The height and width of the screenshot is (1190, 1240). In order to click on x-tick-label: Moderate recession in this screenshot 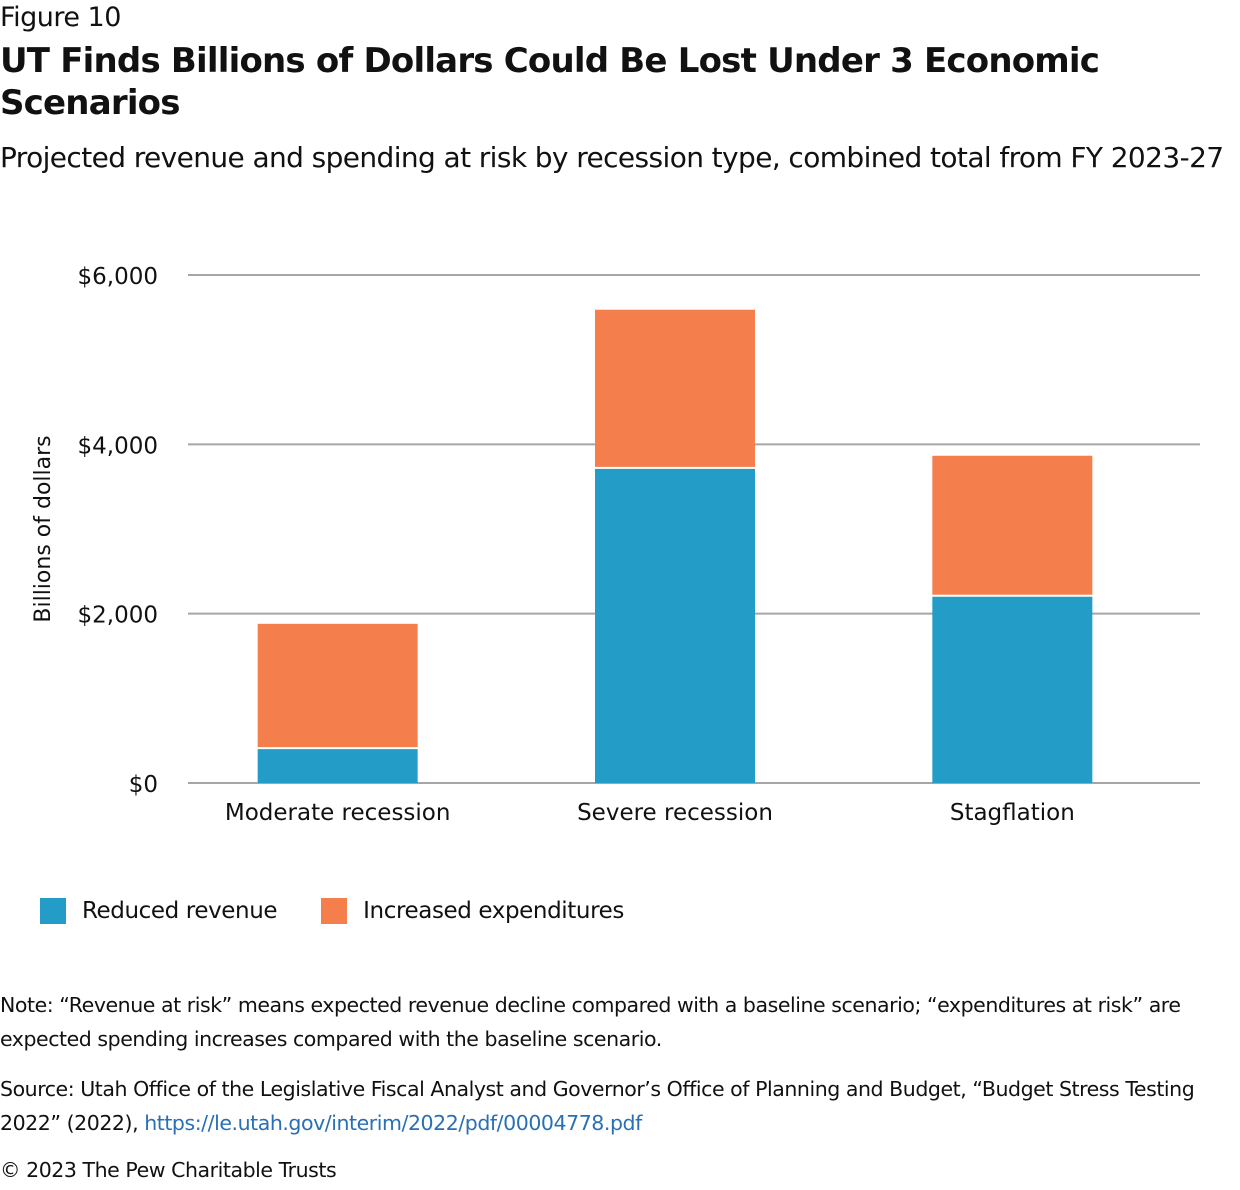, I will do `click(338, 813)`.